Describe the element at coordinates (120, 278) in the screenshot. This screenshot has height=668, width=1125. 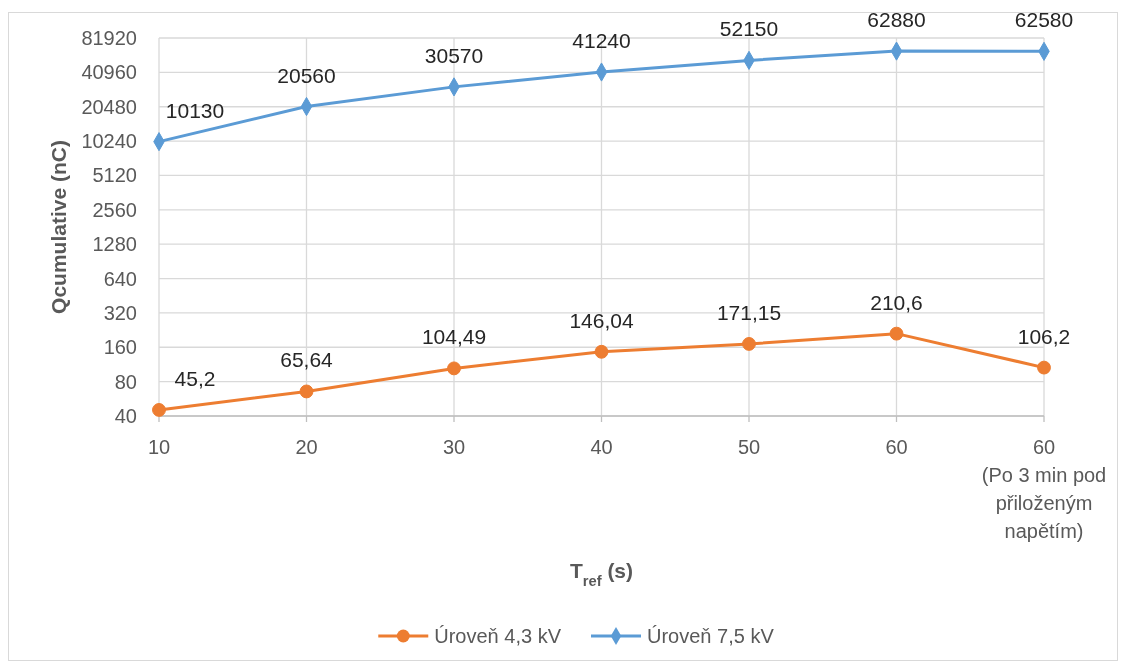
I see `y-tick-label: 640` at that location.